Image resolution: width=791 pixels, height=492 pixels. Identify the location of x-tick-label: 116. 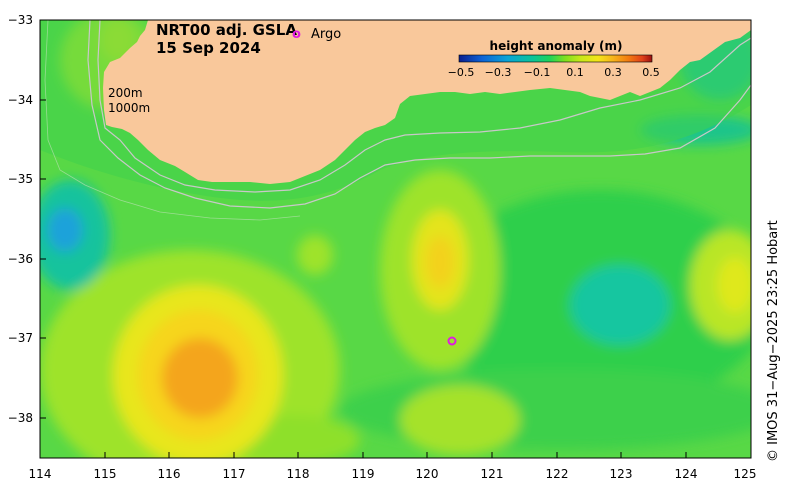
(169, 474).